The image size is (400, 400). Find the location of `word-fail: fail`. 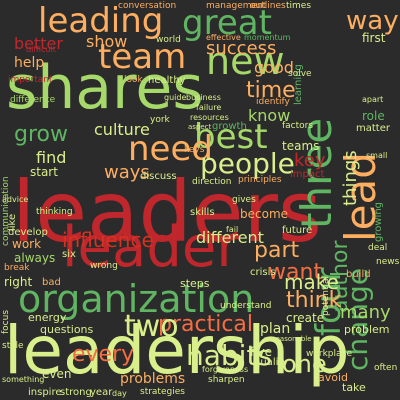

word-fail: fail is located at coordinates (232, 229).